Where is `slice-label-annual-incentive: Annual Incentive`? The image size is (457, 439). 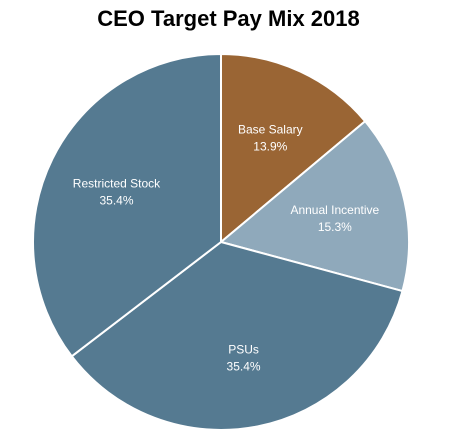 slice-label-annual-incentive: Annual Incentive is located at coordinates (334, 210).